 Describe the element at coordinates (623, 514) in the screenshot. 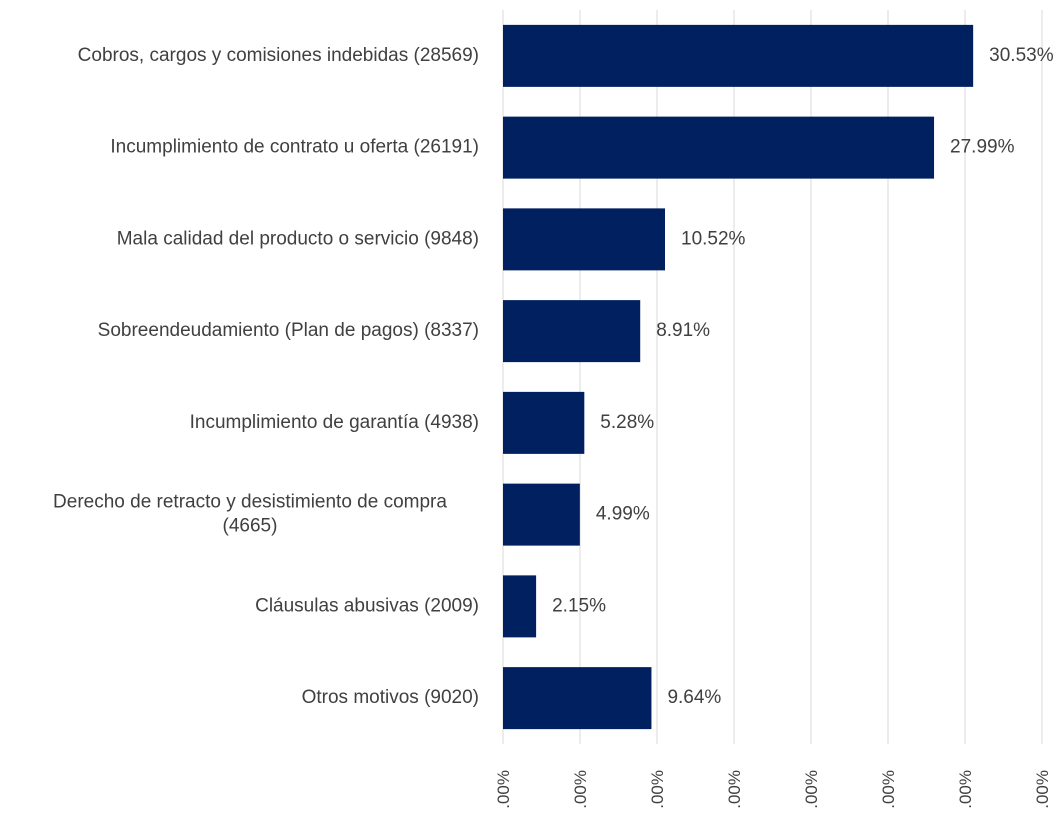

I see `data-label: 4.99%` at that location.